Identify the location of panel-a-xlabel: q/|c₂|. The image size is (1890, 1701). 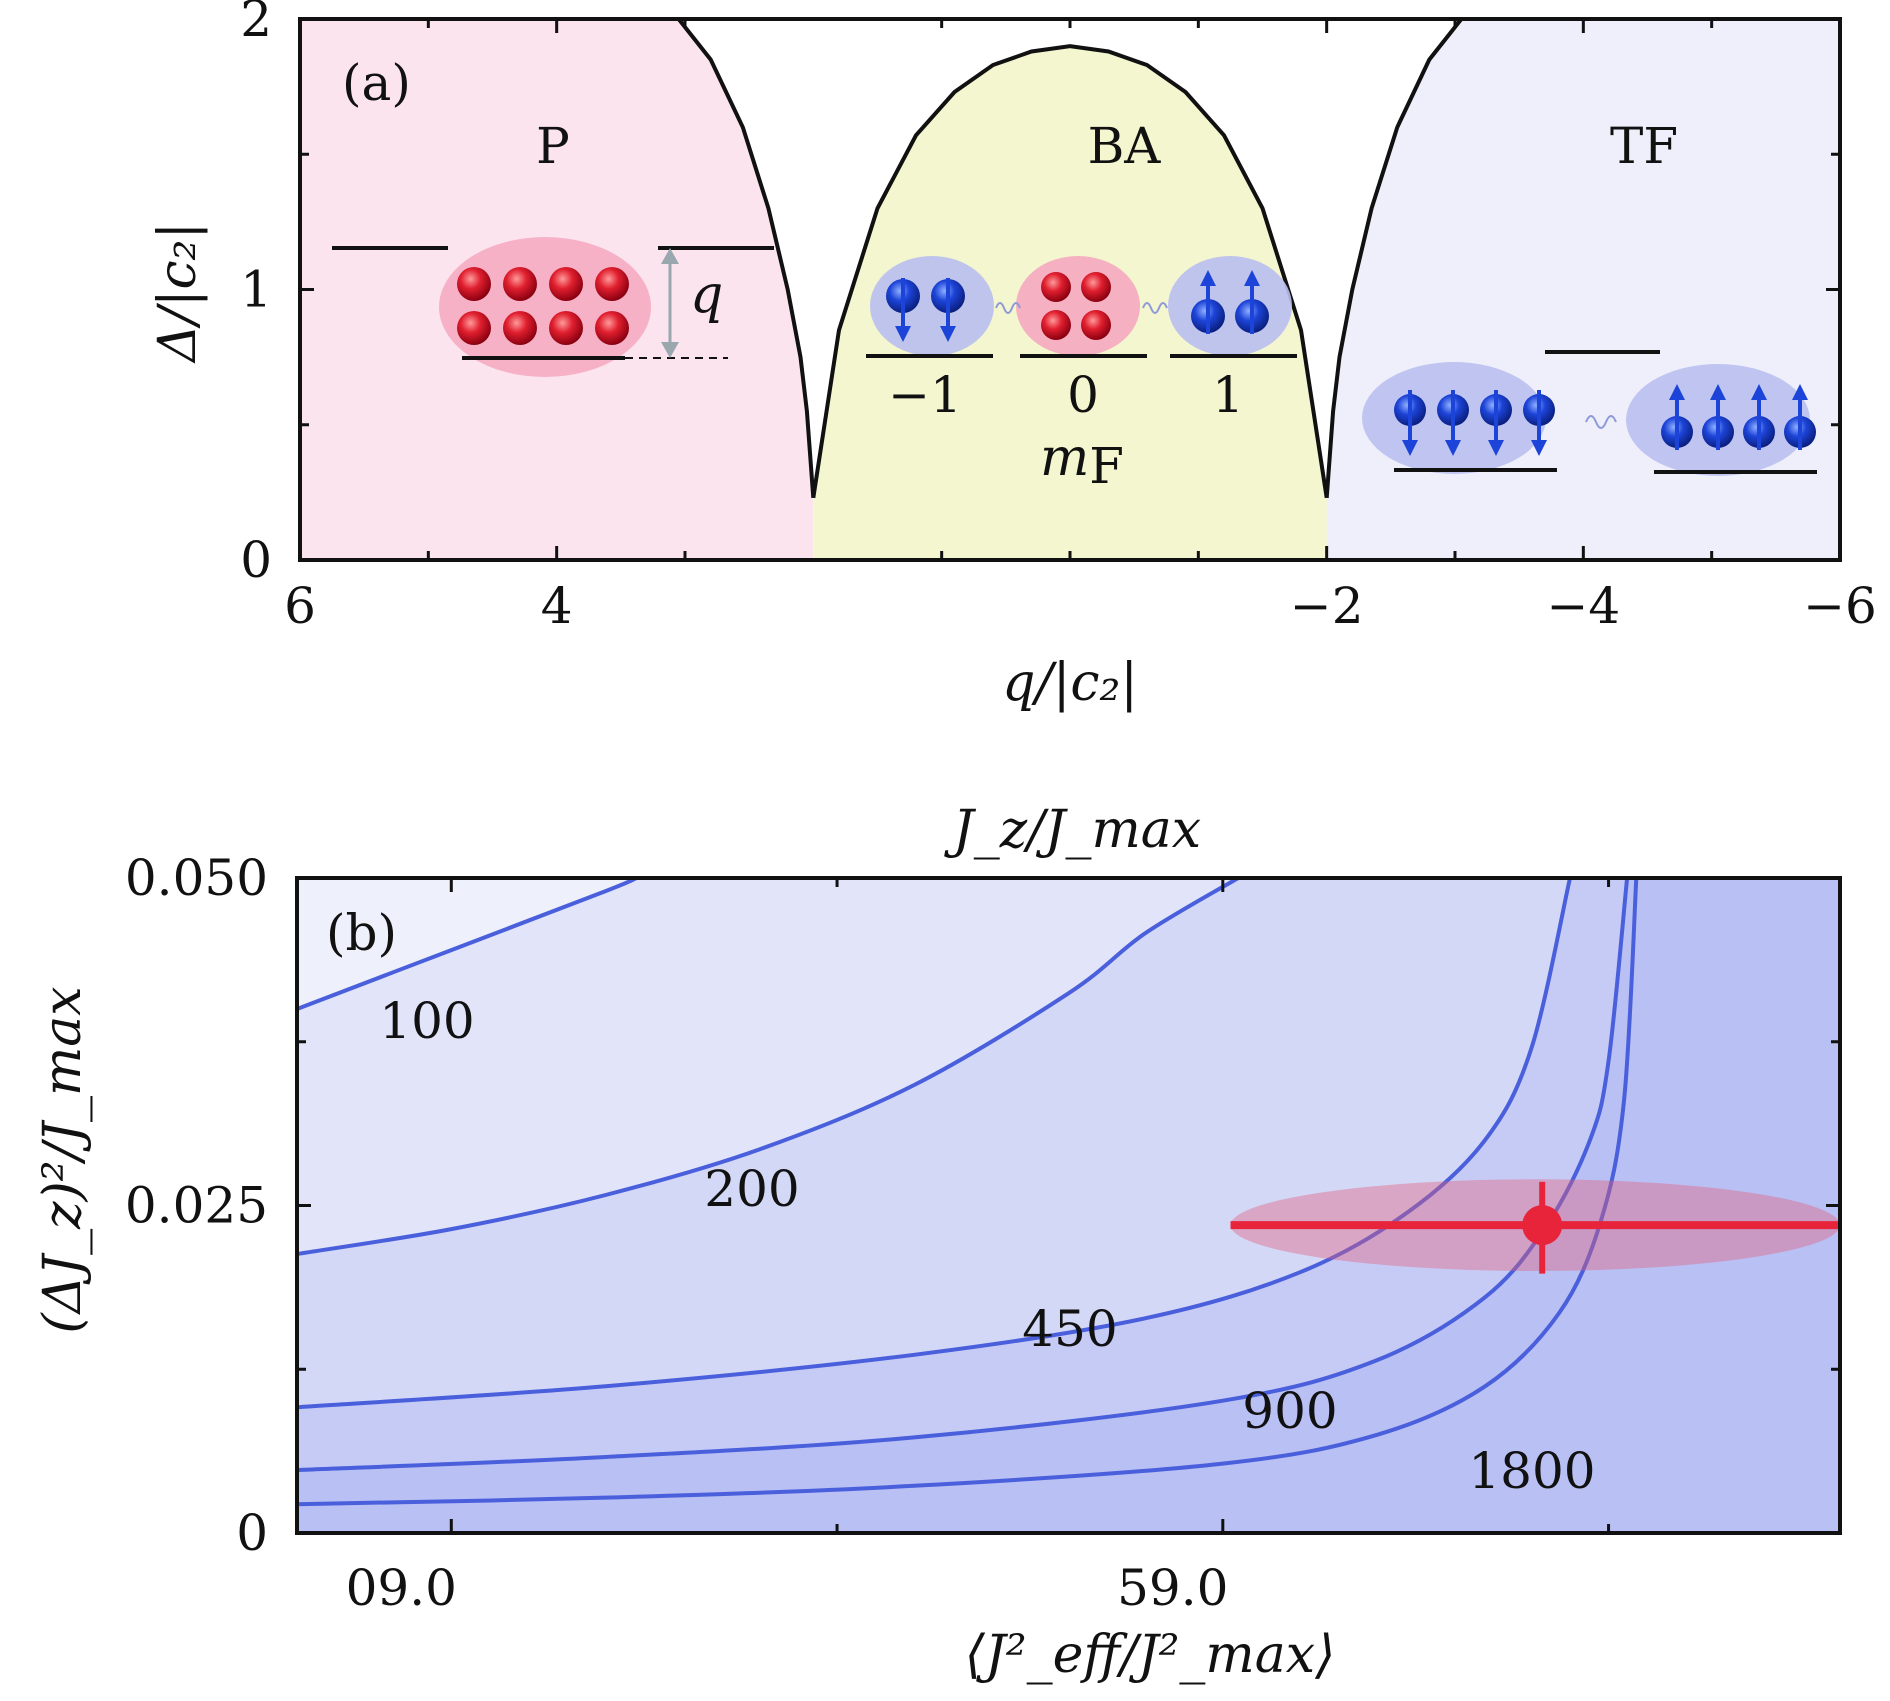
(1070, 683).